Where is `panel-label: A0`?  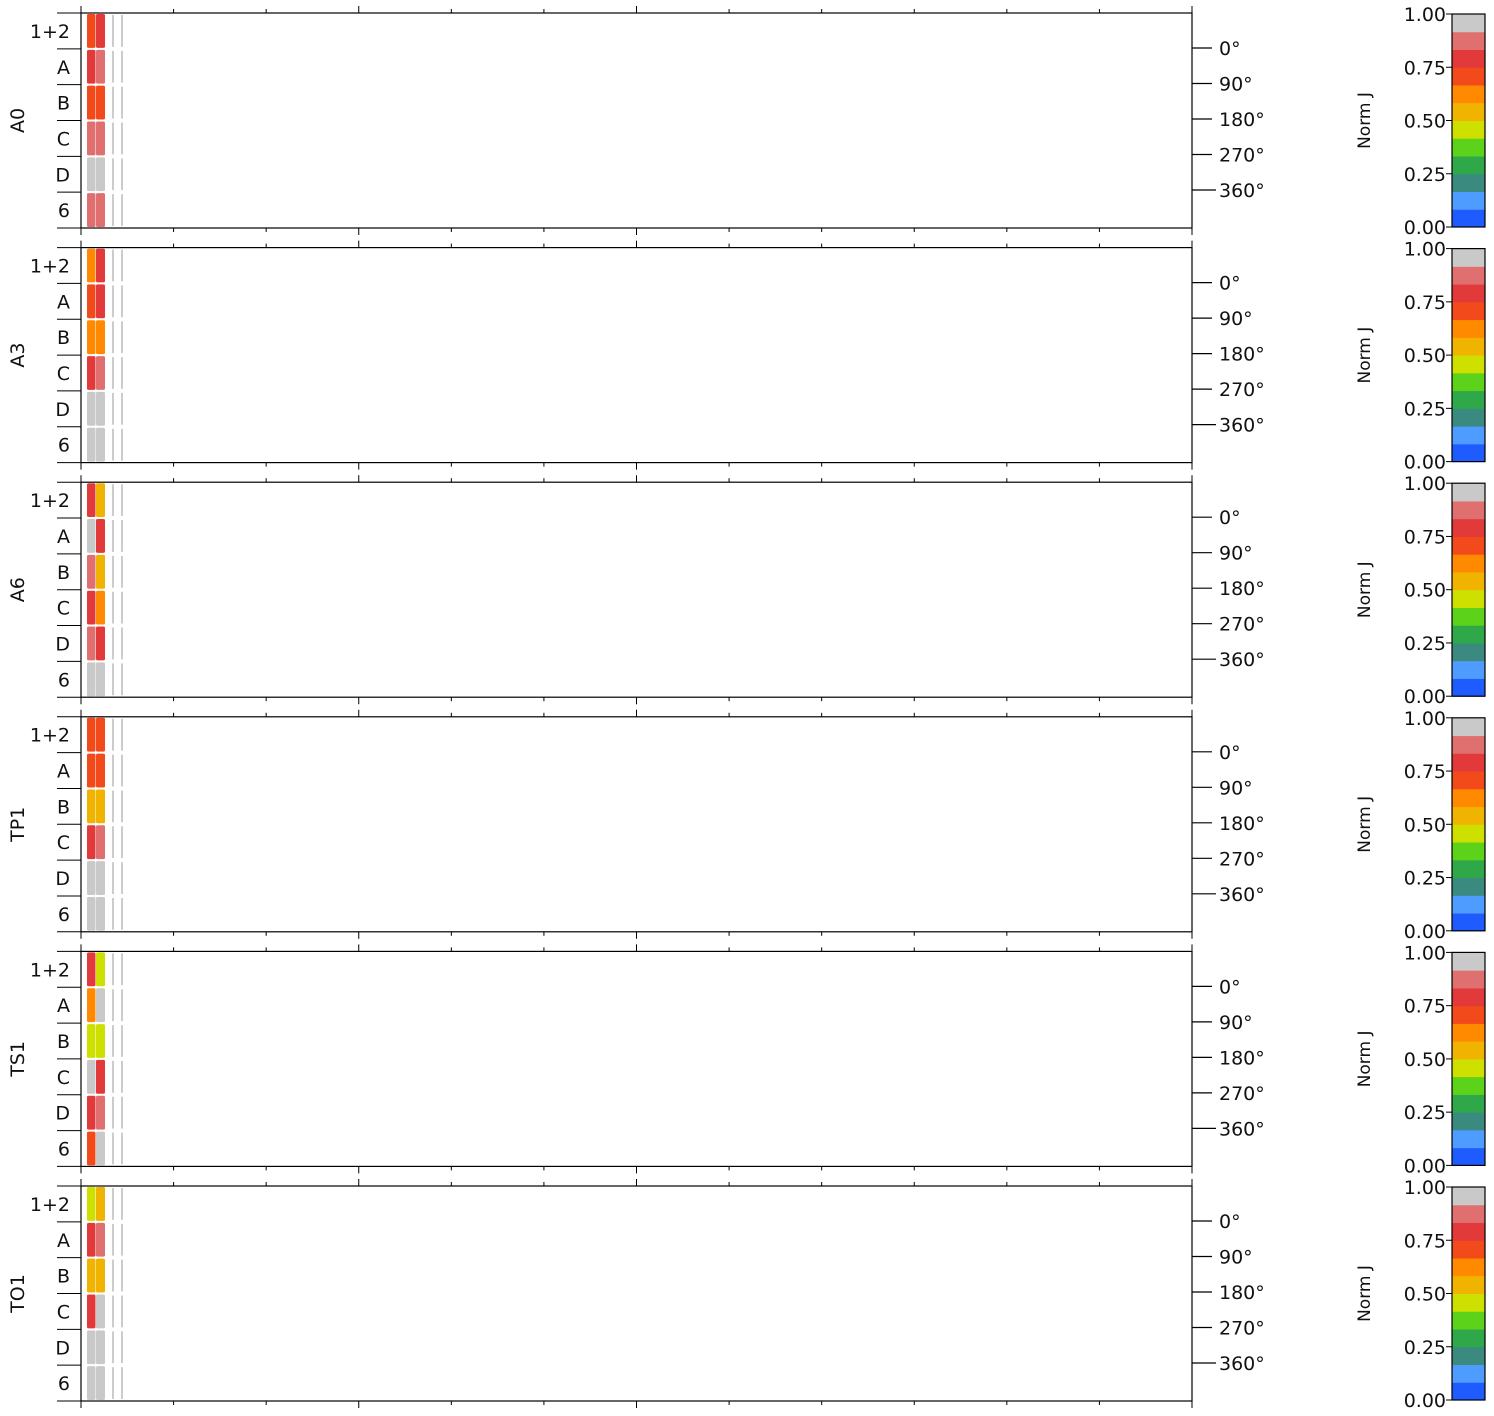 panel-label: A0 is located at coordinates (18, 120).